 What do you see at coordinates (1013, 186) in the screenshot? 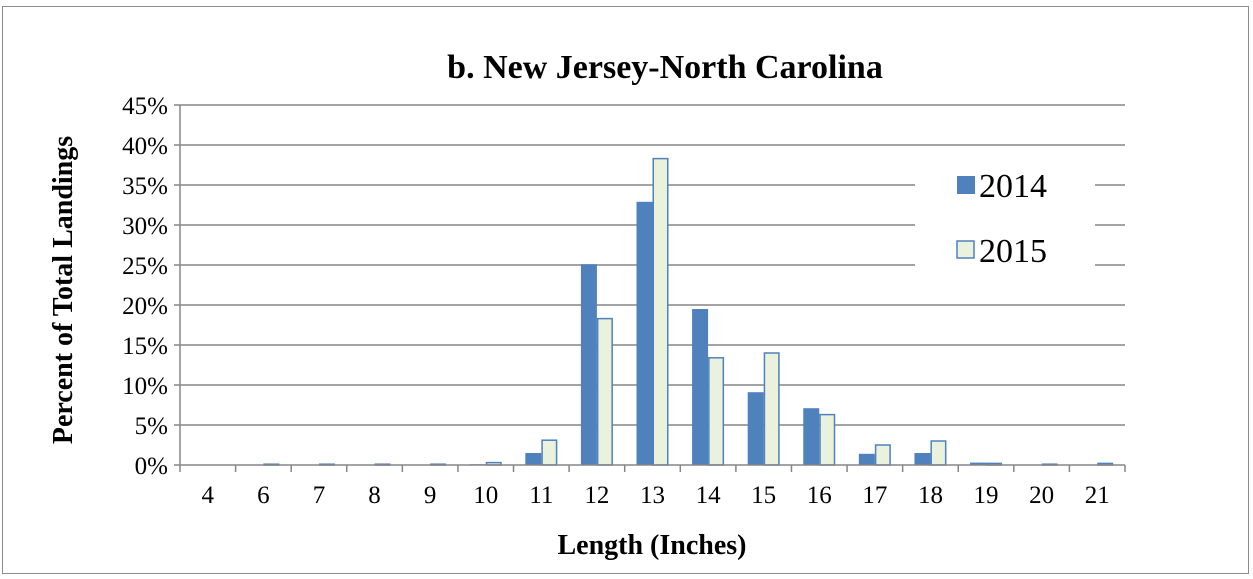
I see `legend-label-2014: 2014` at bounding box center [1013, 186].